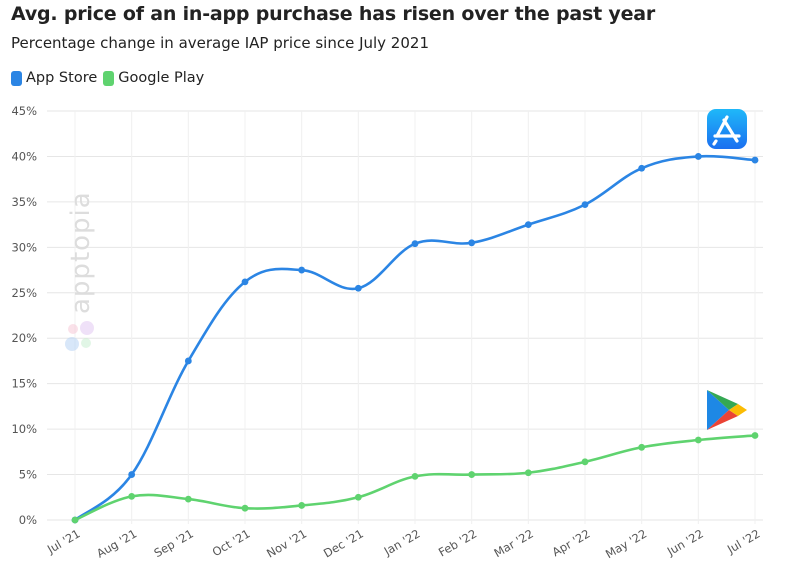 This screenshot has height=564, width=800. Describe the element at coordinates (28, 475) in the screenshot. I see `y-tick-label: 5%` at that location.